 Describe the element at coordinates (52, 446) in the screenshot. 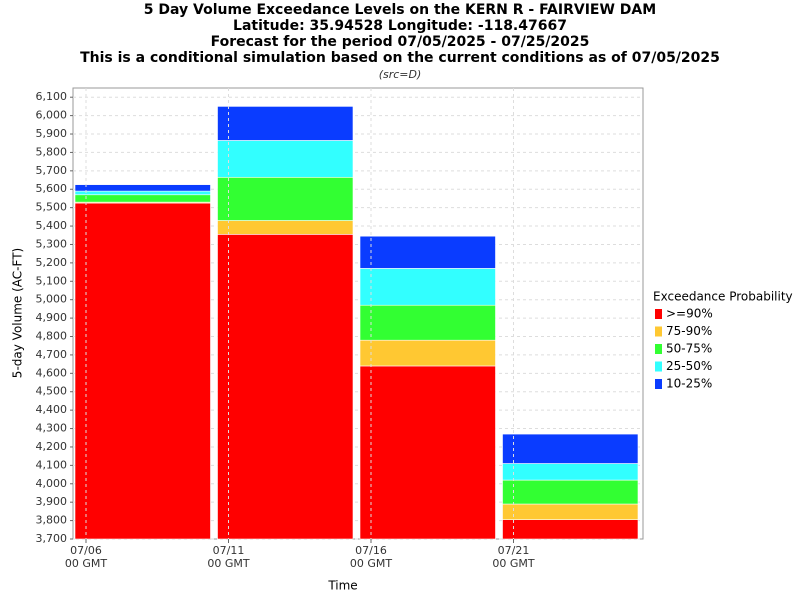

I see `y-tick-label: 4,200` at that location.